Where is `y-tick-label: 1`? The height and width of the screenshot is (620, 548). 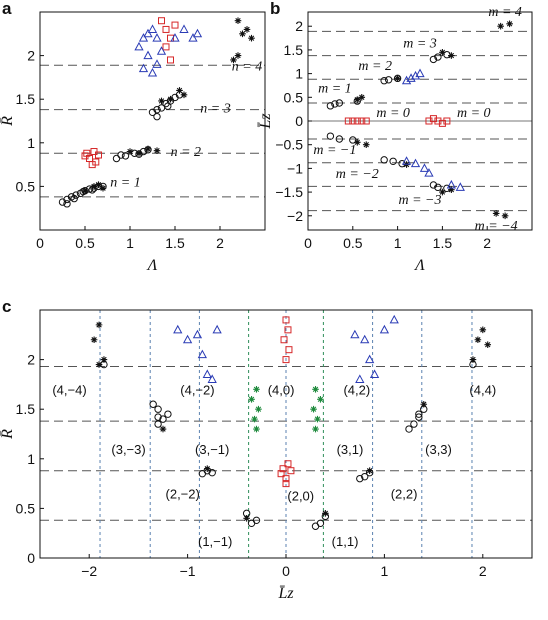
y-tick-label: 1 is located at coordinates (299, 74).